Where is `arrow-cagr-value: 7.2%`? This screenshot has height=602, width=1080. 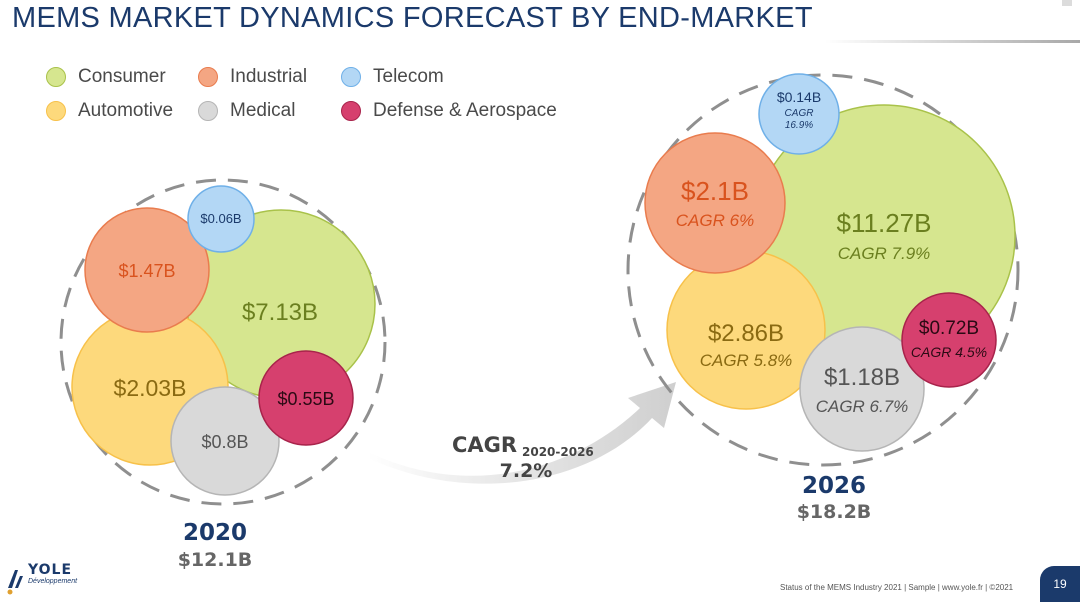 arrow-cagr-value: 7.2% is located at coordinates (526, 471).